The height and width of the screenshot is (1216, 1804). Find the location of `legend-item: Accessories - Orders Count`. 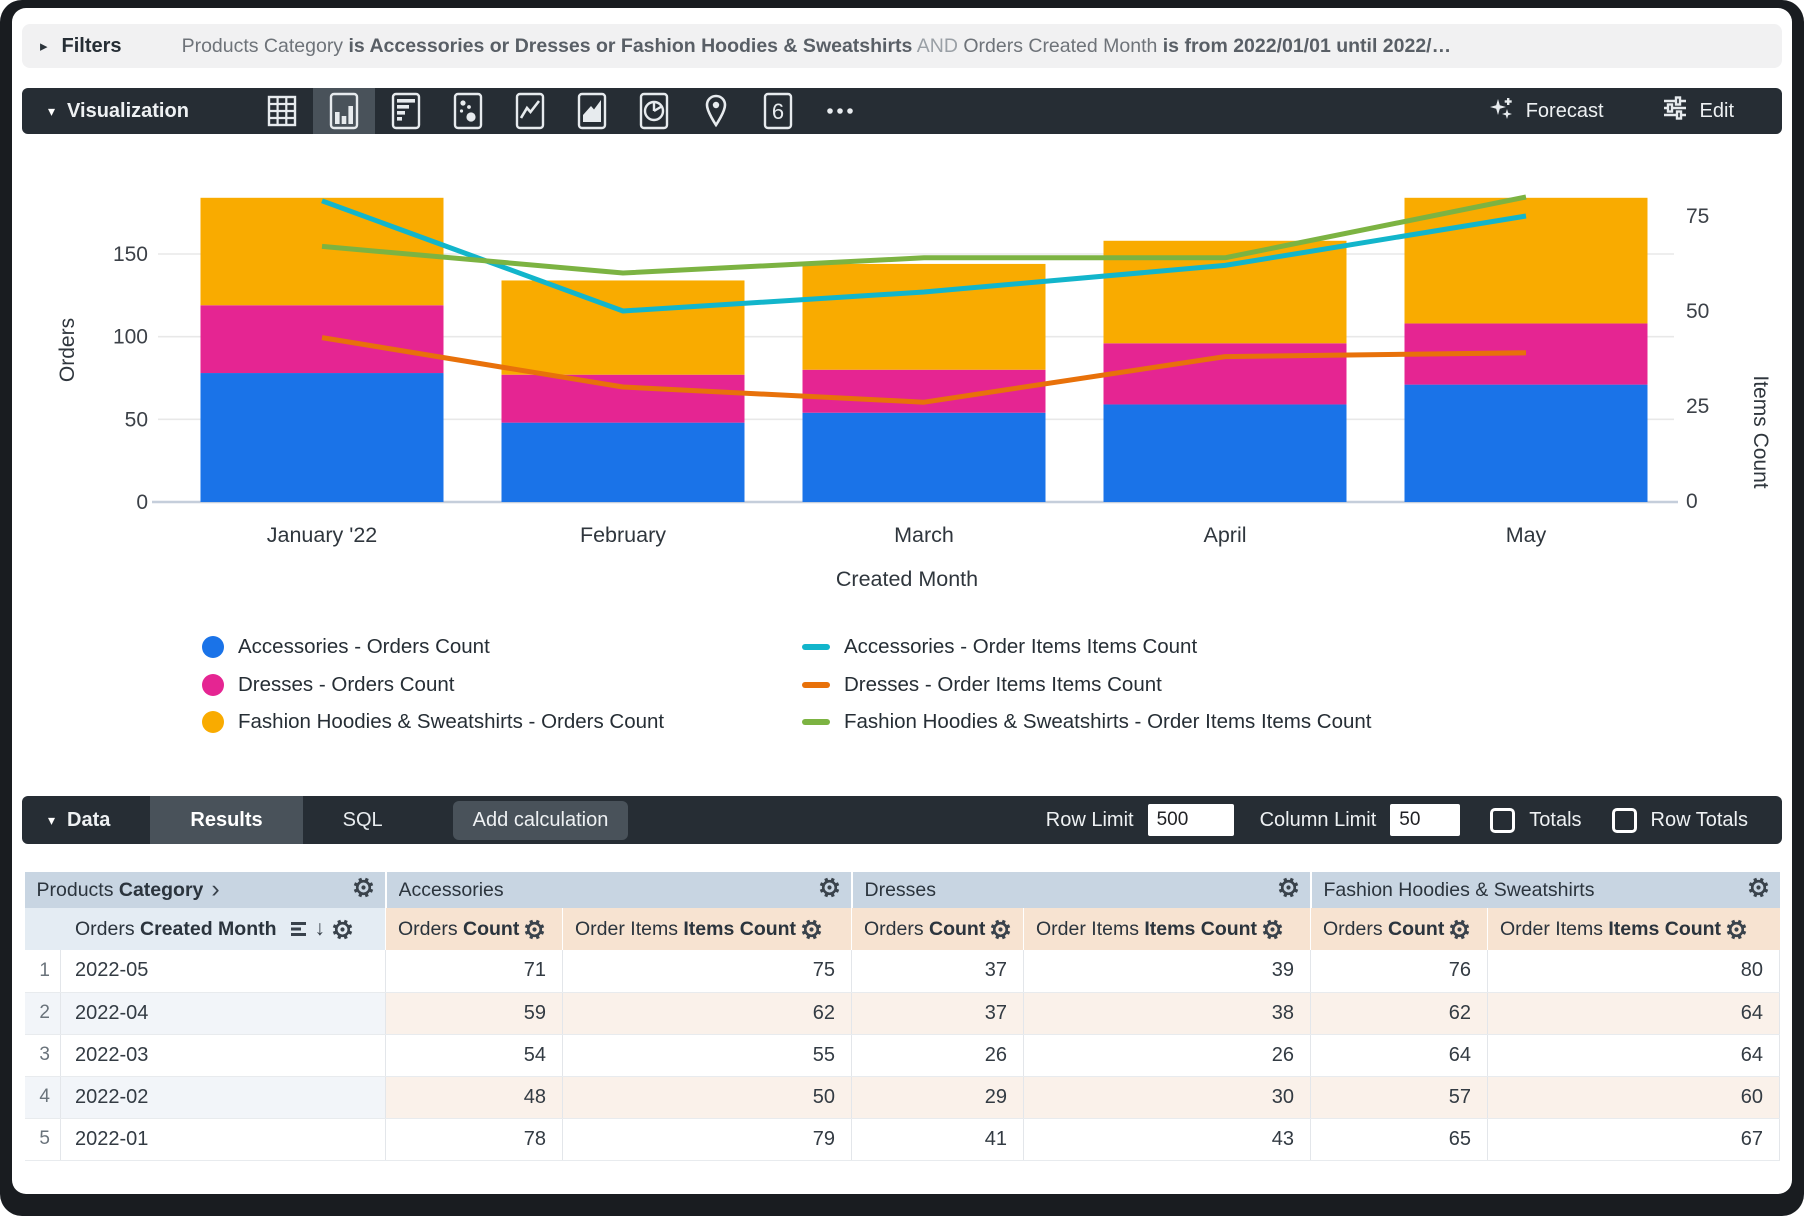

legend-item: Accessories - Orders Count is located at coordinates (346, 647).